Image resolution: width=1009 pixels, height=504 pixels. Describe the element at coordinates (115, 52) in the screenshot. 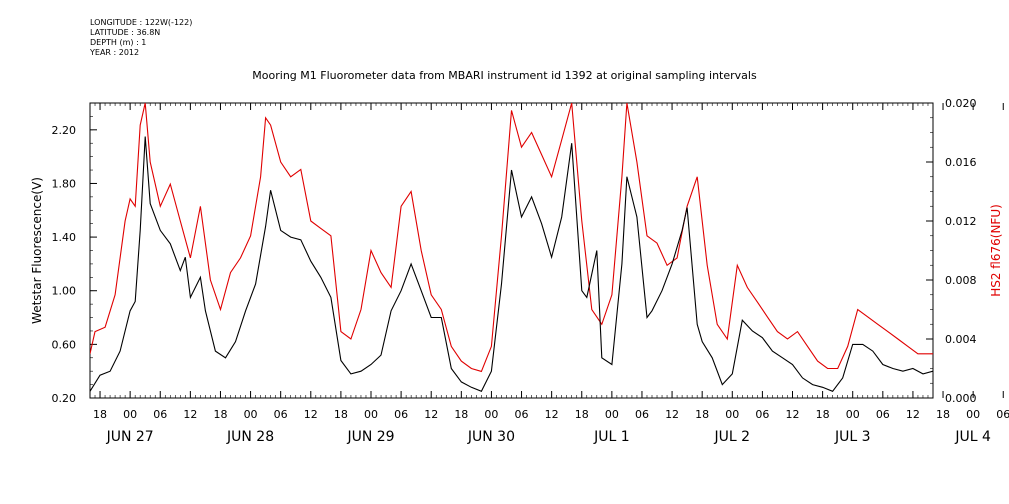

I see `year-text: YEAR : 2012` at that location.